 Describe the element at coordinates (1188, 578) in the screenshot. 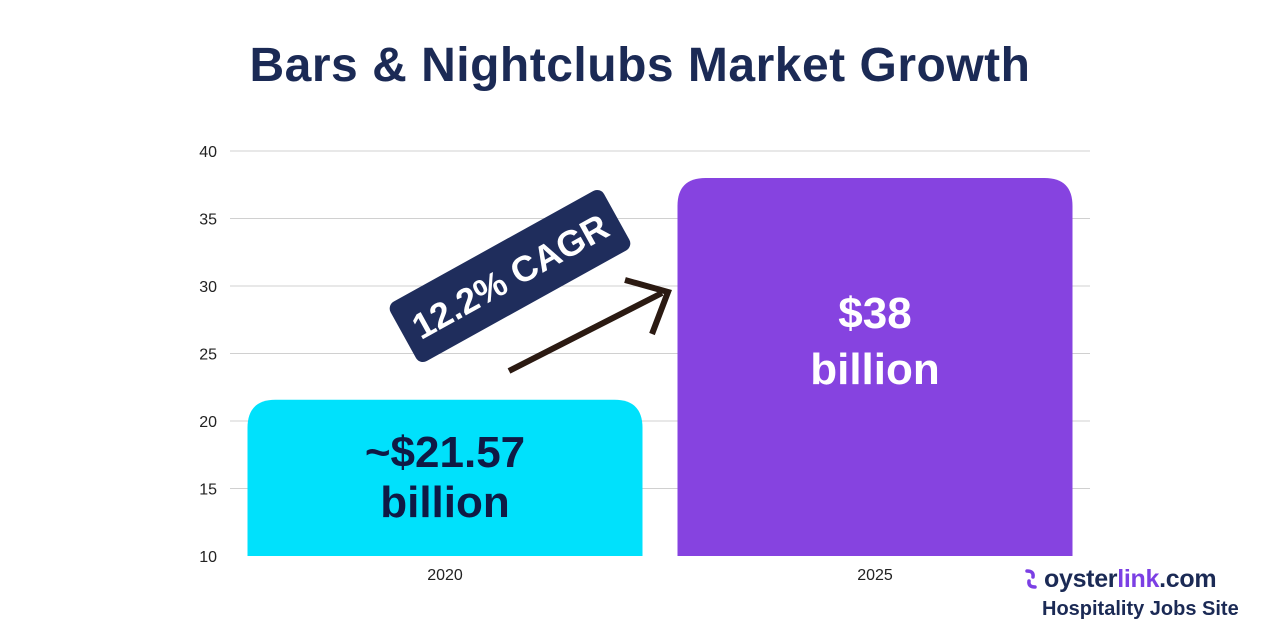

I see `logo-brand-com: .com` at that location.